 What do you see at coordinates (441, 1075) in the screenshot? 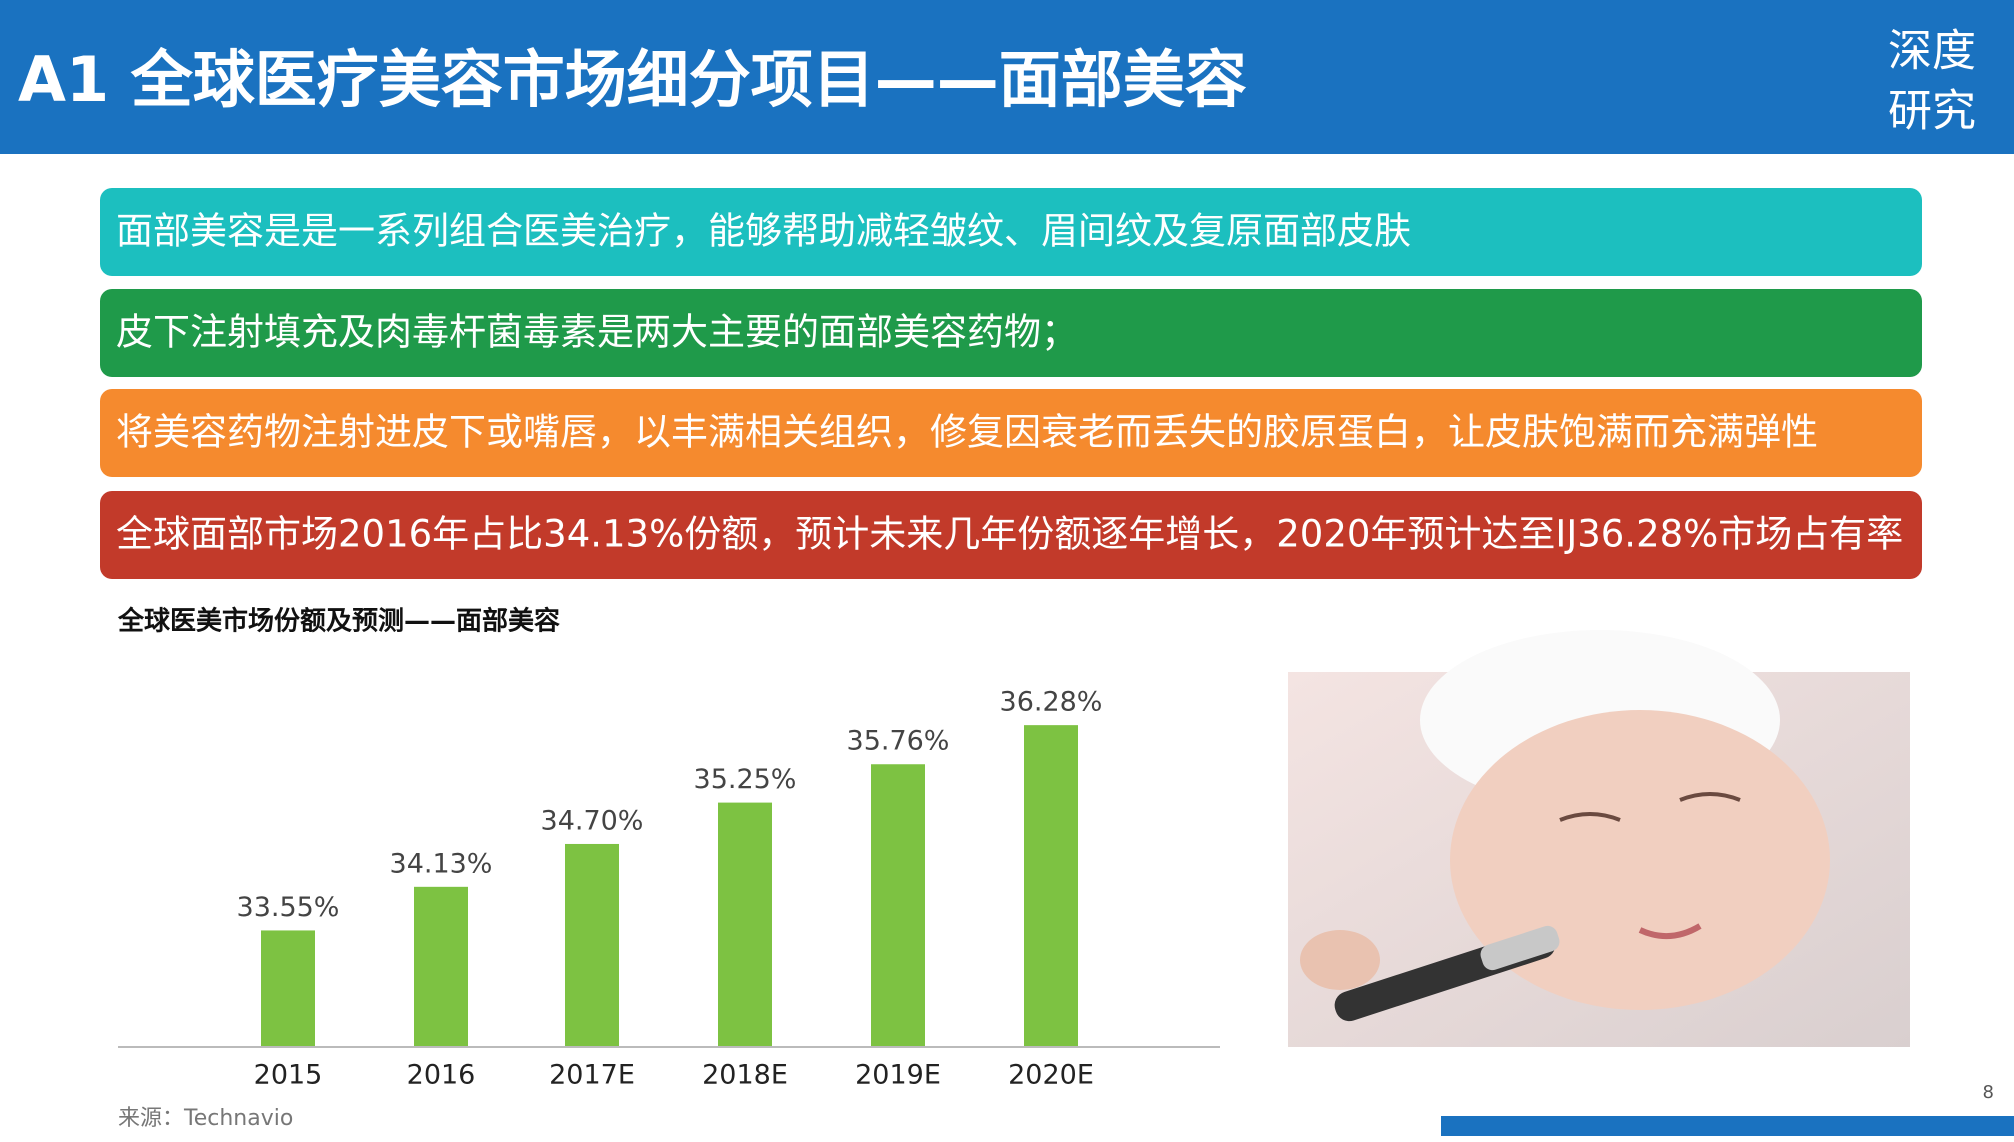
I see `x-tick-label: 2016` at bounding box center [441, 1075].